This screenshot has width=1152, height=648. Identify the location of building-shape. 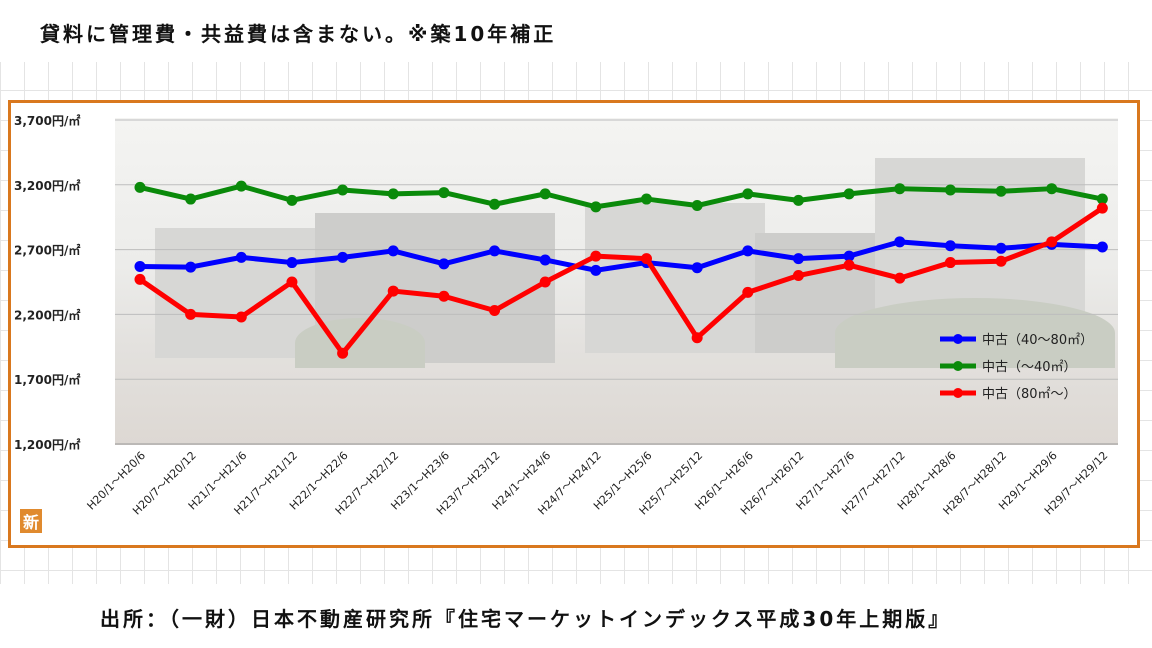
(675, 278).